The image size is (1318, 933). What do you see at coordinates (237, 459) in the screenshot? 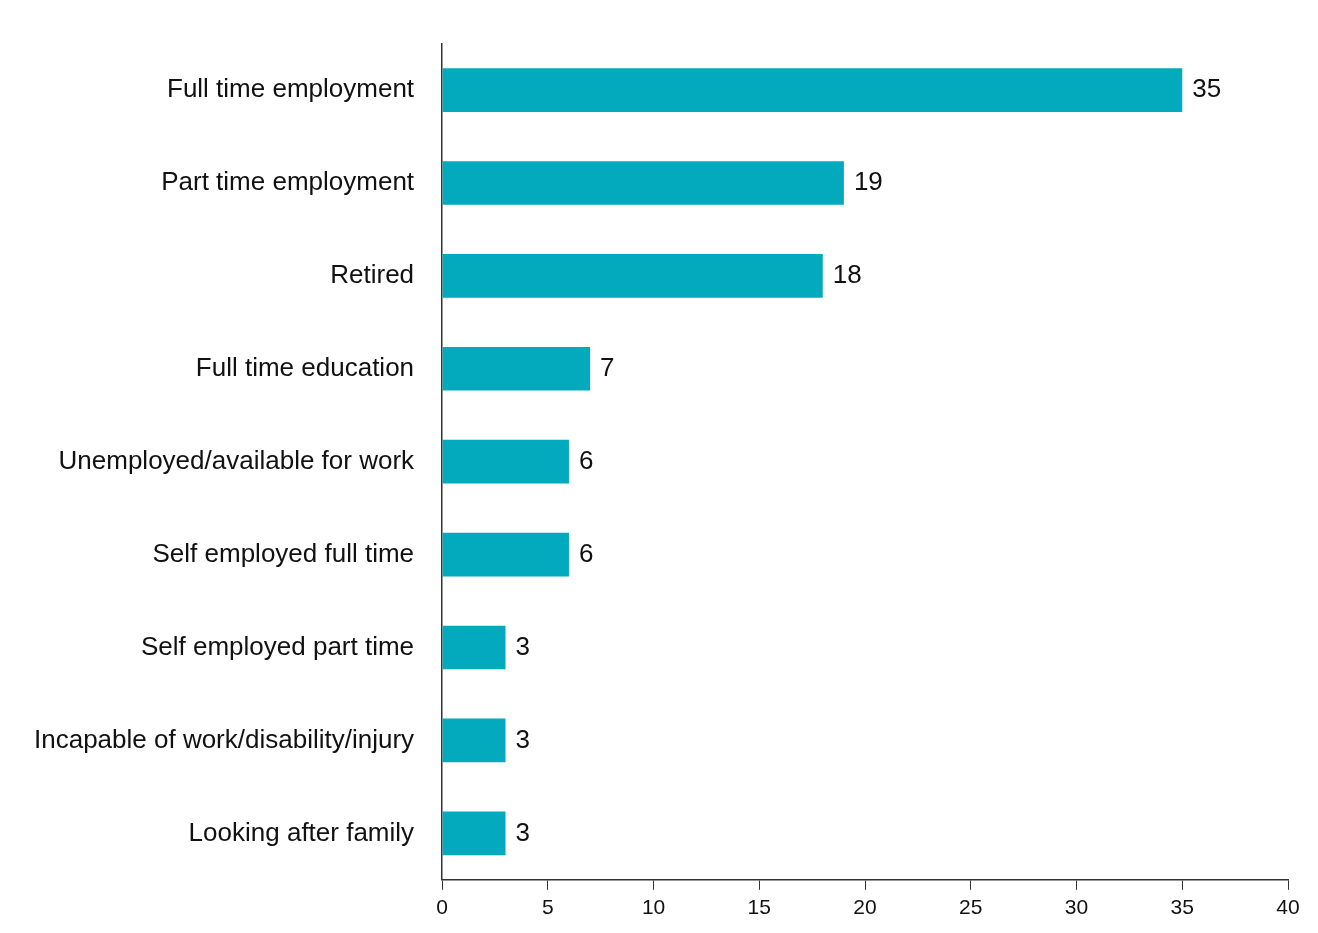
I see `y-tick-label: Unemployed/available for work` at bounding box center [237, 459].